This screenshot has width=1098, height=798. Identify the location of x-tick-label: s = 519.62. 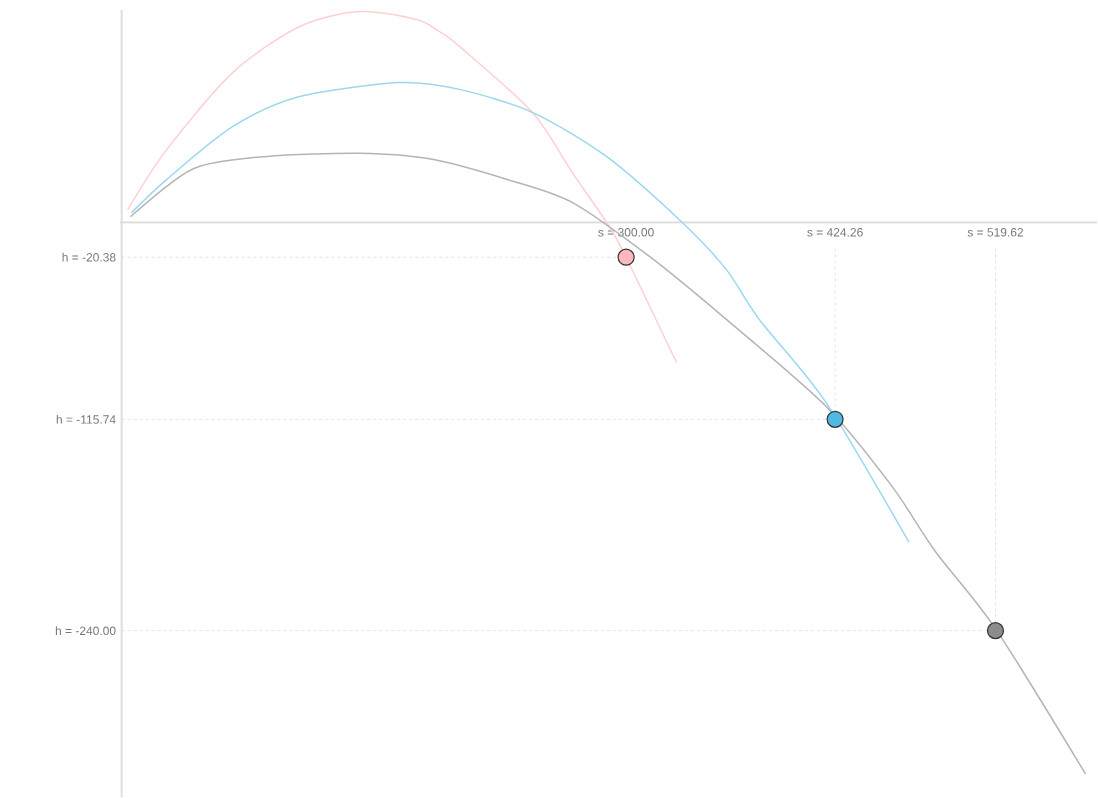
(995, 232).